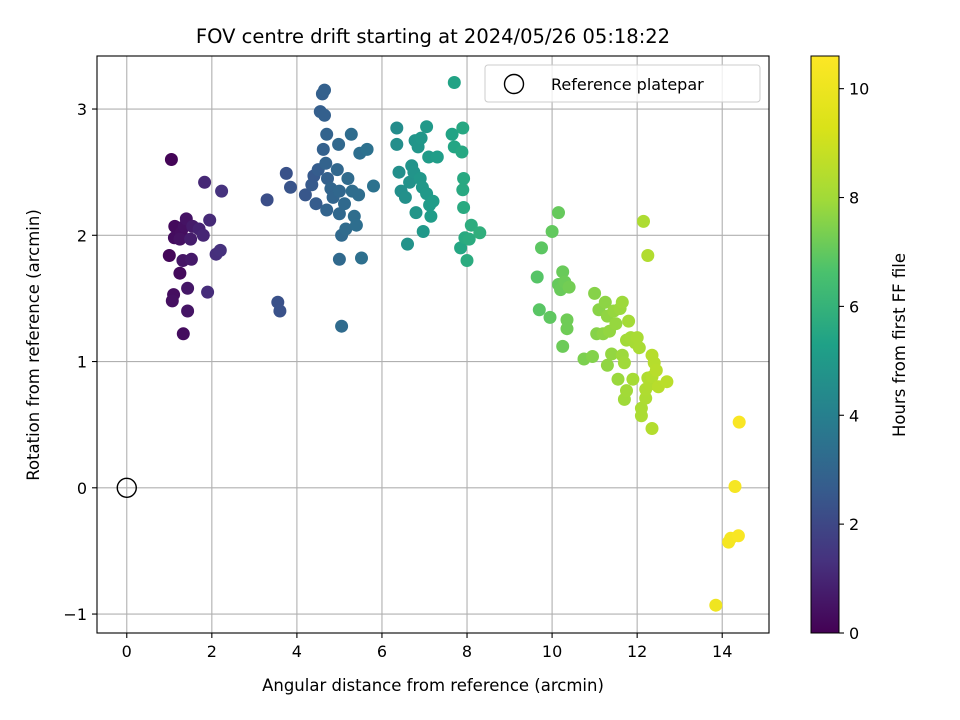 This screenshot has height=720, width=960. What do you see at coordinates (722, 651) in the screenshot?
I see `x-tick-label: 14` at bounding box center [722, 651].